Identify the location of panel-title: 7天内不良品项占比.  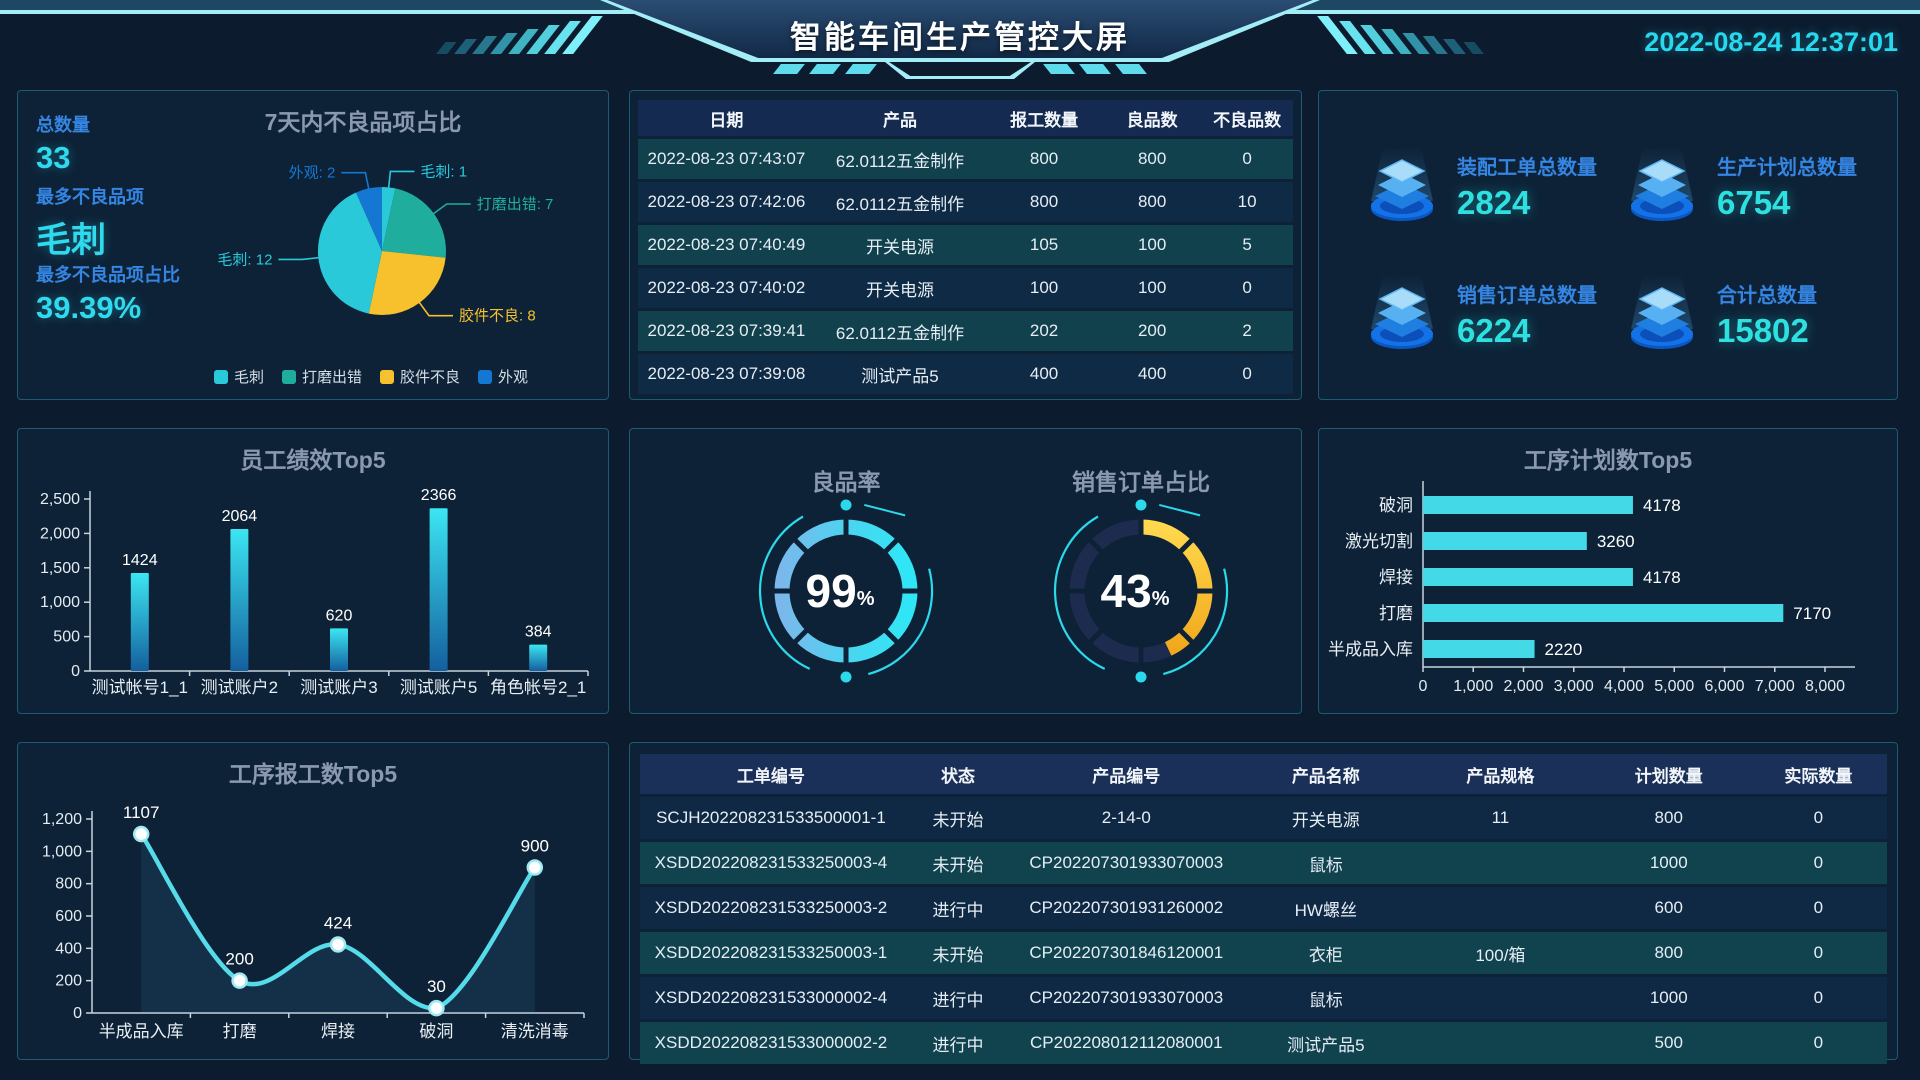
(363, 122).